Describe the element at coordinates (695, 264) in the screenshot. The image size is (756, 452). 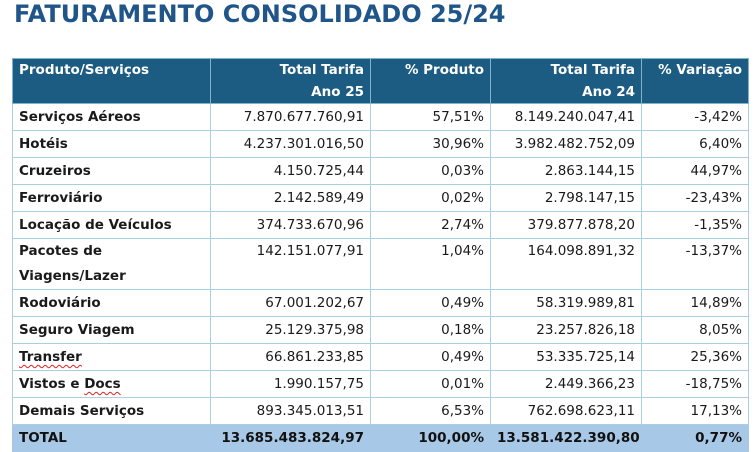
I see `cell-variation: -13,37%` at that location.